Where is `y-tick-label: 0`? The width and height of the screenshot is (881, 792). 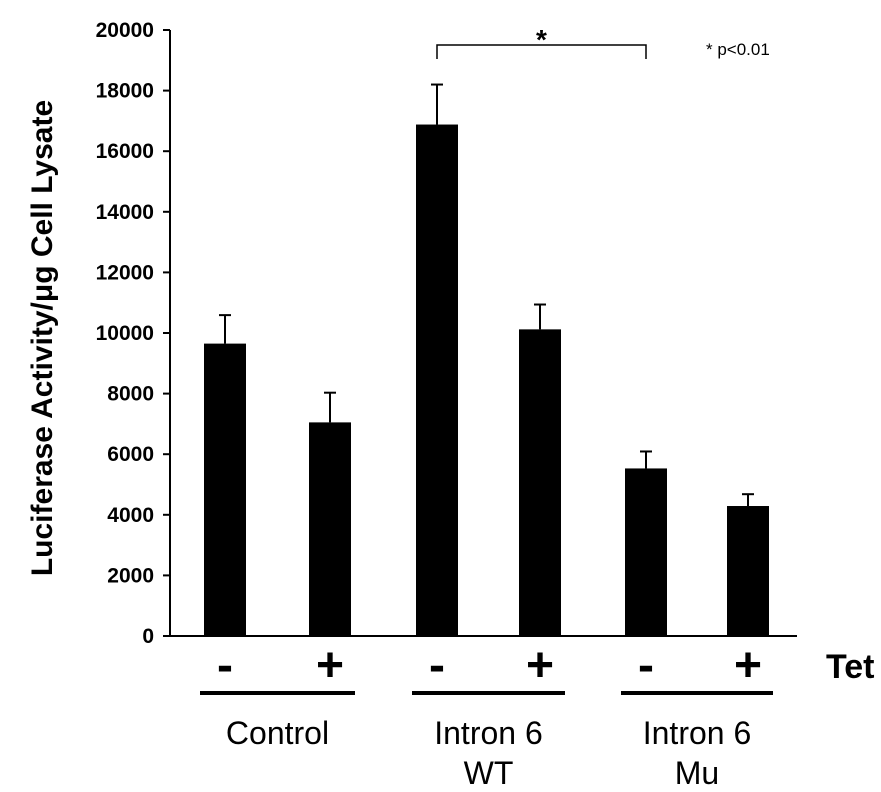 y-tick-label: 0 is located at coordinates (148, 636).